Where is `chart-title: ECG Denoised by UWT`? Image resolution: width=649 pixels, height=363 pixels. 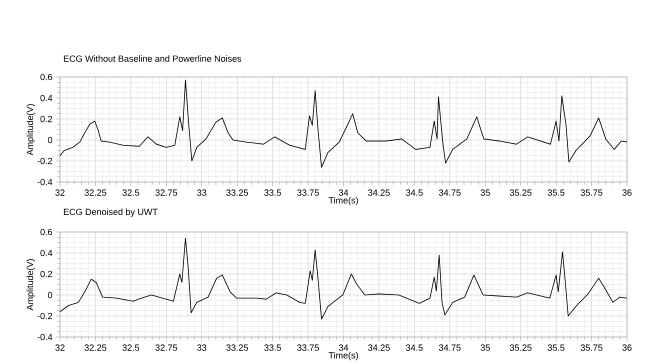
chart-title: ECG Denoised by UWT is located at coordinates (111, 212).